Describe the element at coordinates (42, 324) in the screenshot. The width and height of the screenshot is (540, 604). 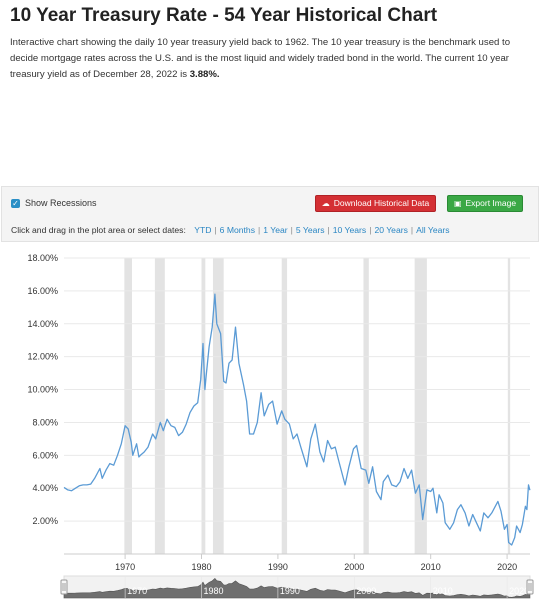
I see `y-tick-label: 14.00%` at that location.